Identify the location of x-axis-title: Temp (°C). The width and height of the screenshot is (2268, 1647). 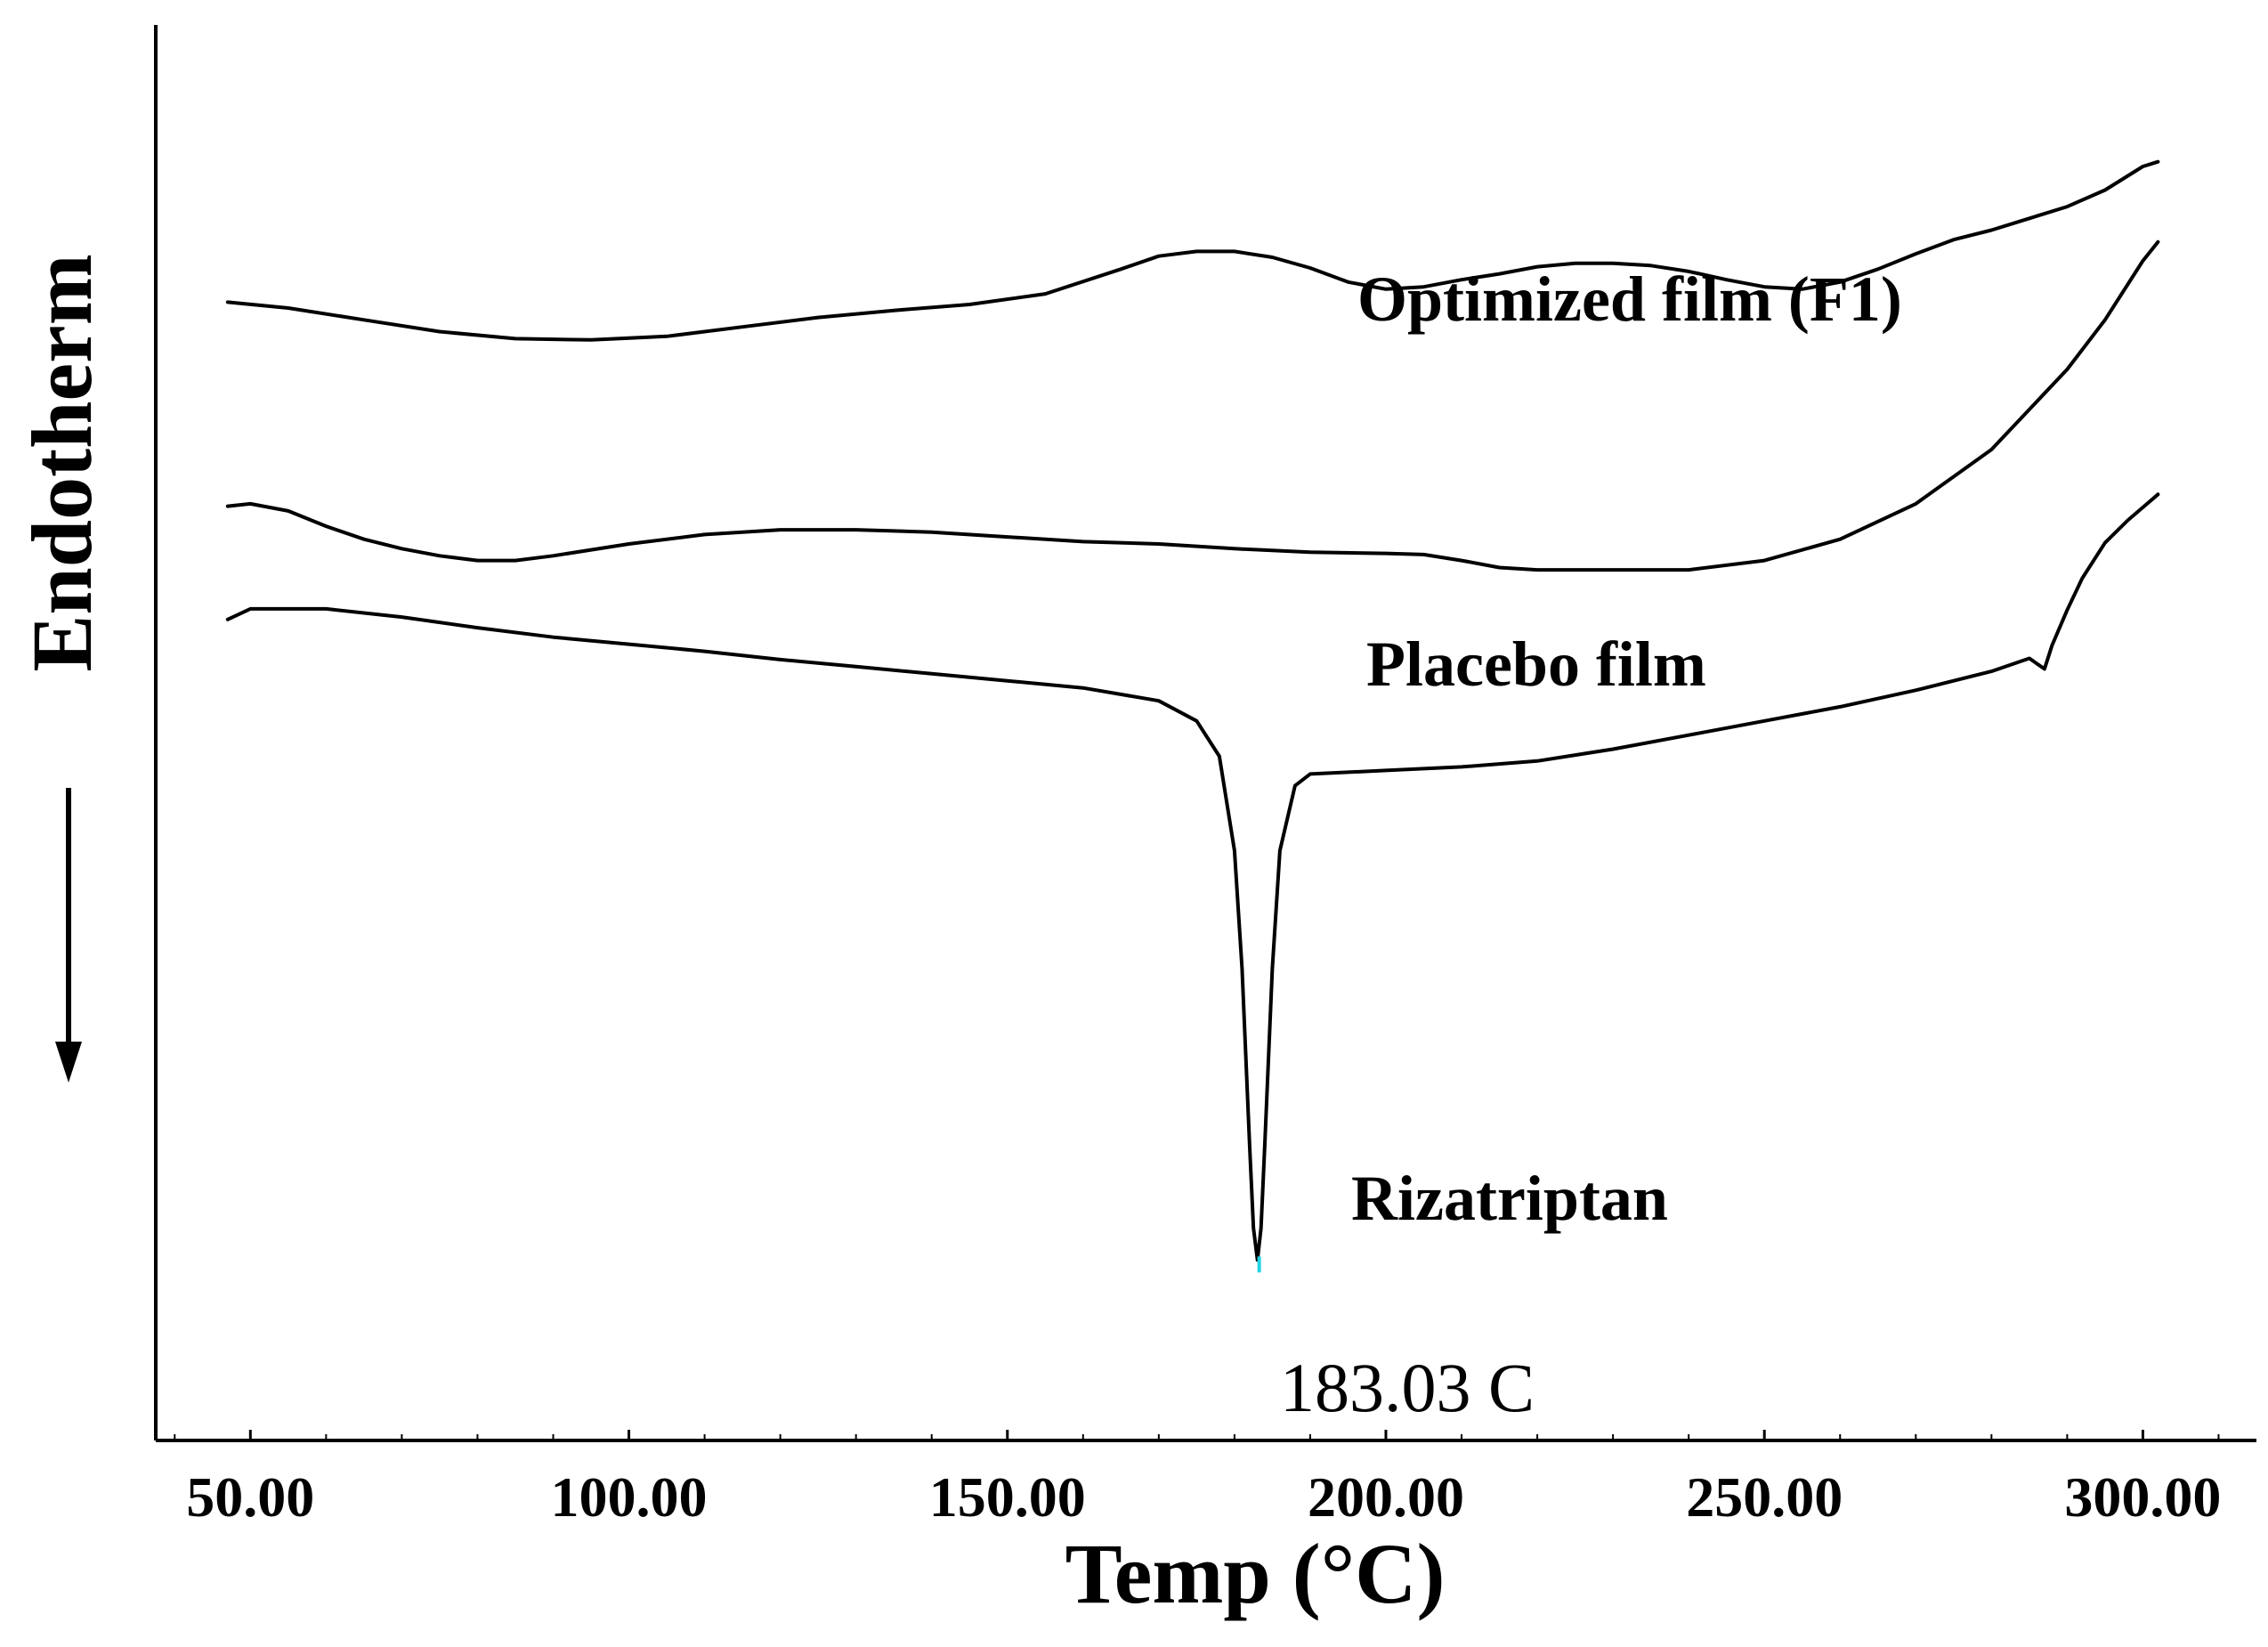
(1256, 1573).